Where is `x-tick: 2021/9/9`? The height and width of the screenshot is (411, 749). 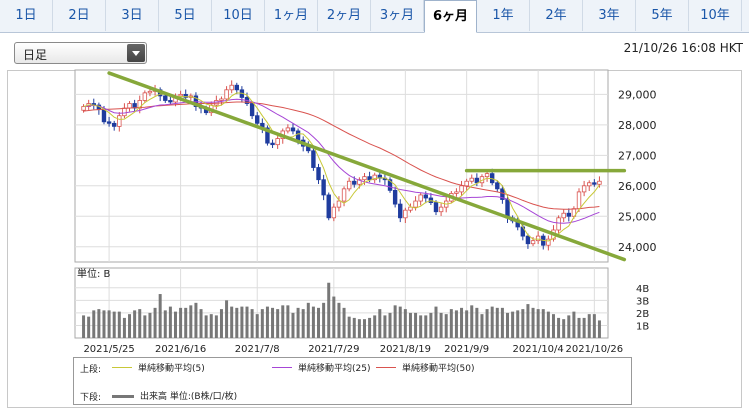 x-tick: 2021/9/9 is located at coordinates (466, 349).